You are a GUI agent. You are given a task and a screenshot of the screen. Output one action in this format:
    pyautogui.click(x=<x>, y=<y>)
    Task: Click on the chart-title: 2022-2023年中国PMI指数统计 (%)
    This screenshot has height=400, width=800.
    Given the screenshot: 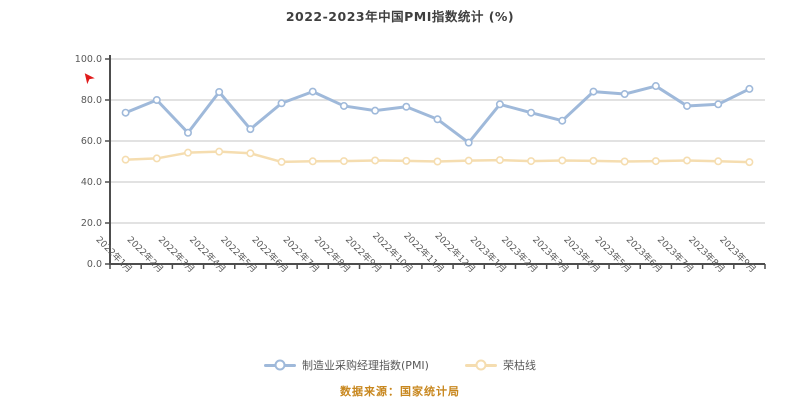 What is the action you would take?
    pyautogui.click(x=400, y=16)
    